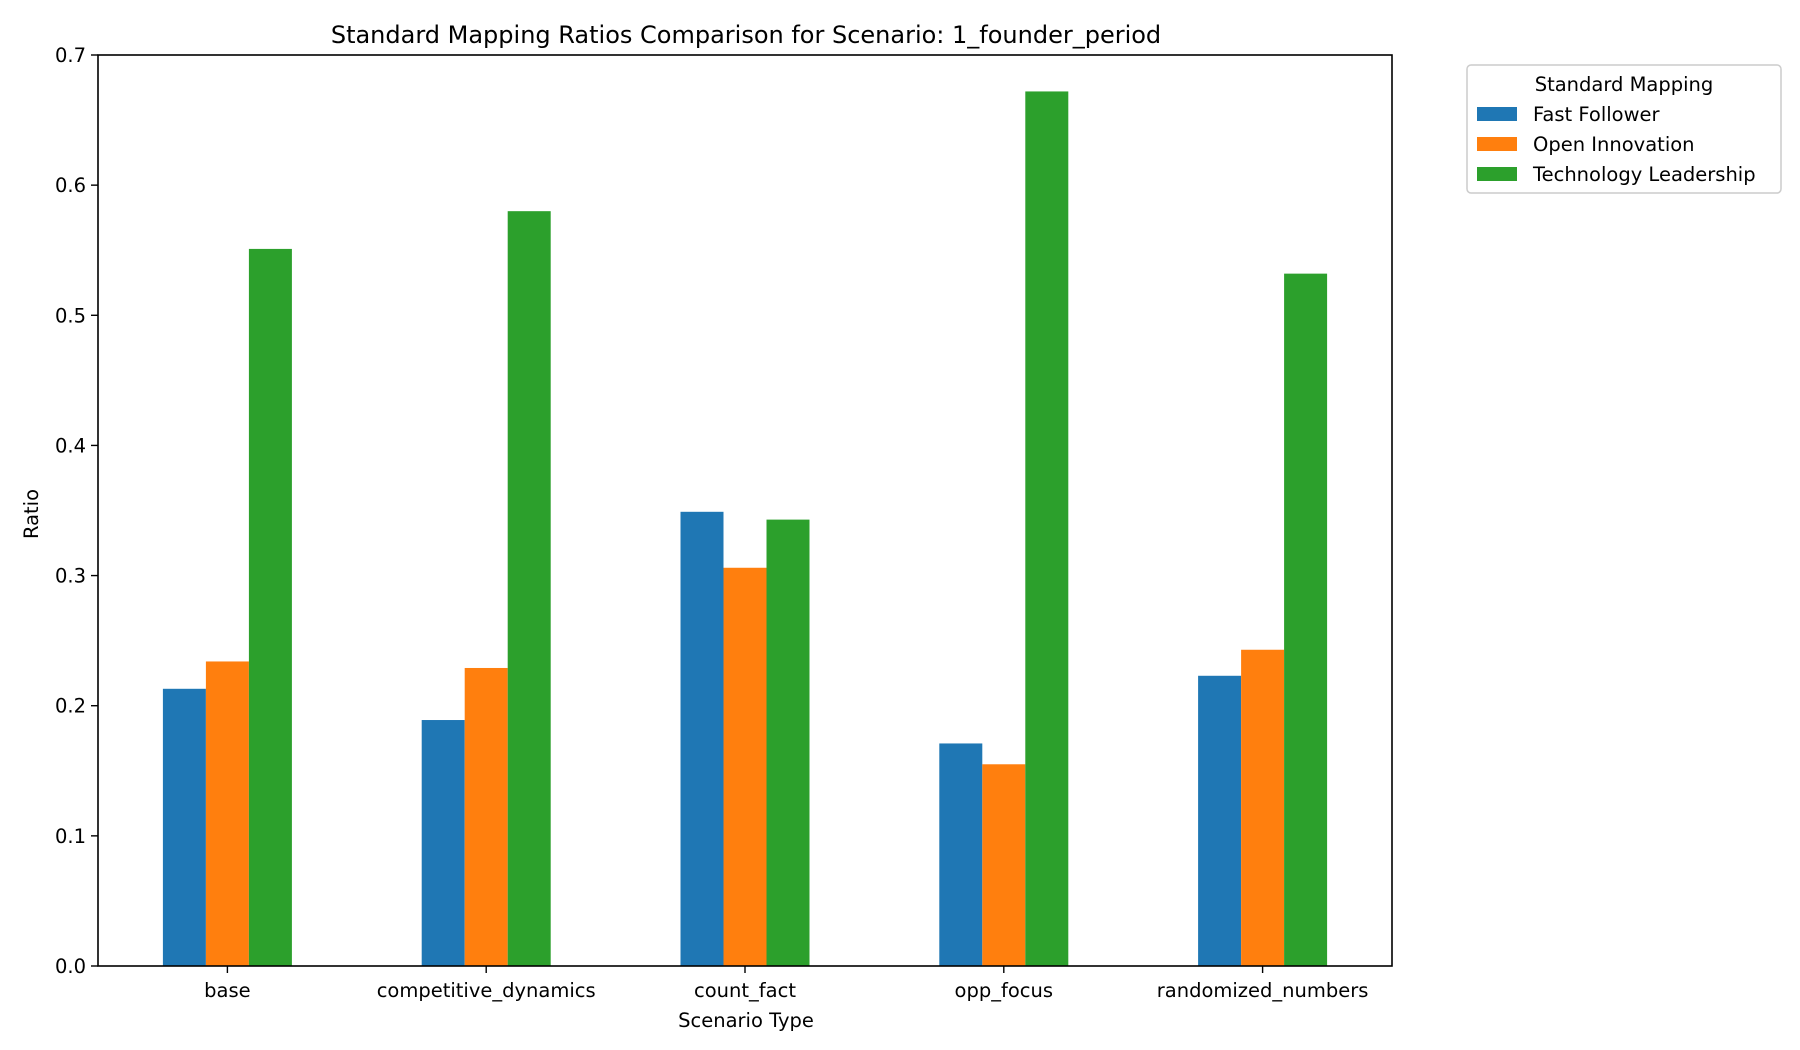 Image resolution: width=1800 pixels, height=1050 pixels. What do you see at coordinates (70, 706) in the screenshot?
I see `y-tick-label: 0.2` at bounding box center [70, 706].